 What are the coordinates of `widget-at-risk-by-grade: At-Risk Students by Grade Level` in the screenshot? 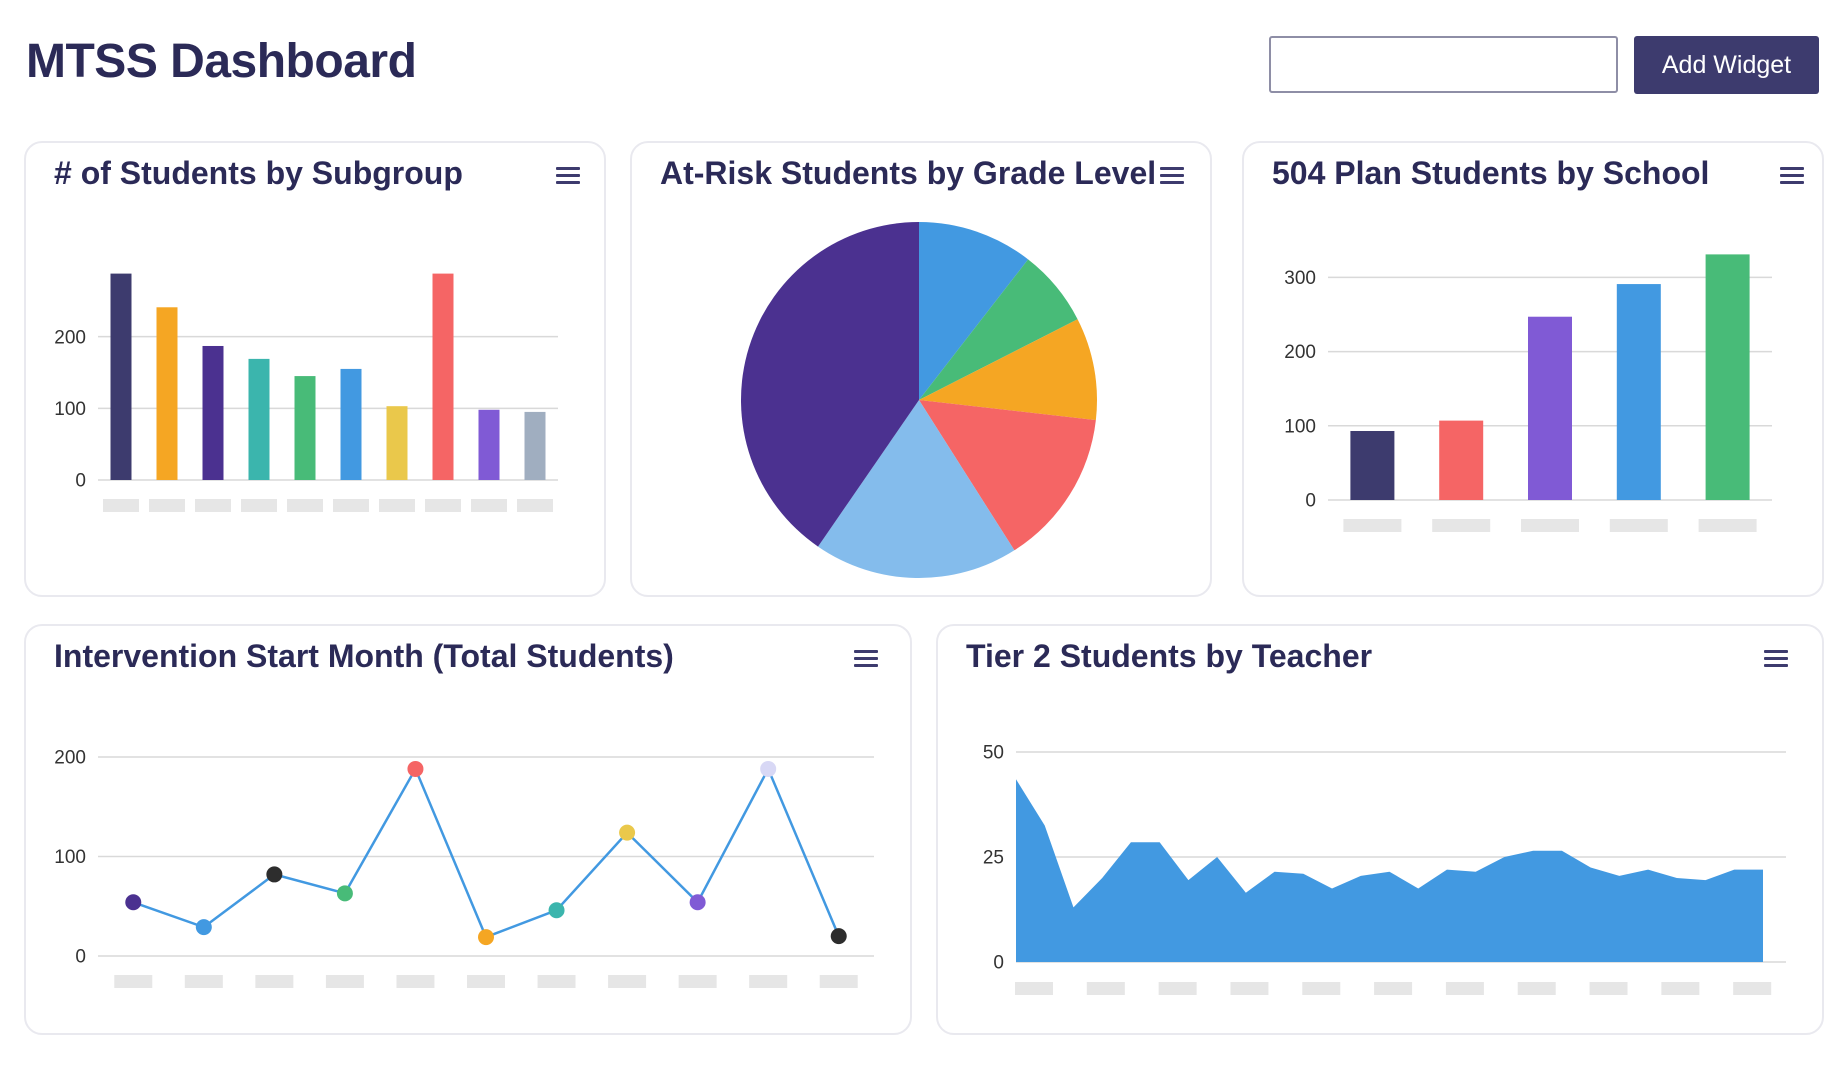 It's located at (921, 369).